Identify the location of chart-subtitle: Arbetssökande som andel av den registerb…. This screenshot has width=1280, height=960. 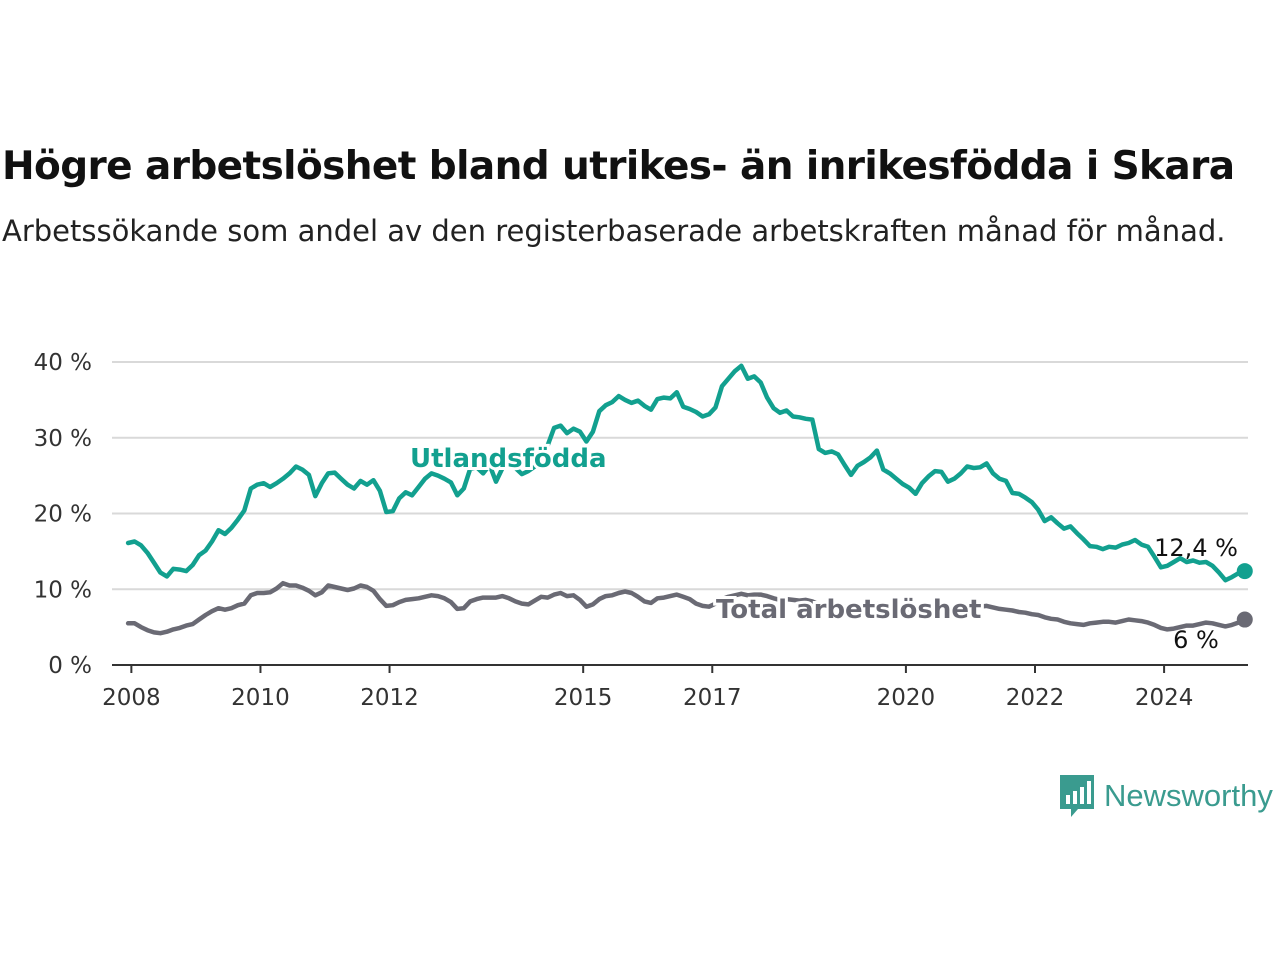
(614, 231).